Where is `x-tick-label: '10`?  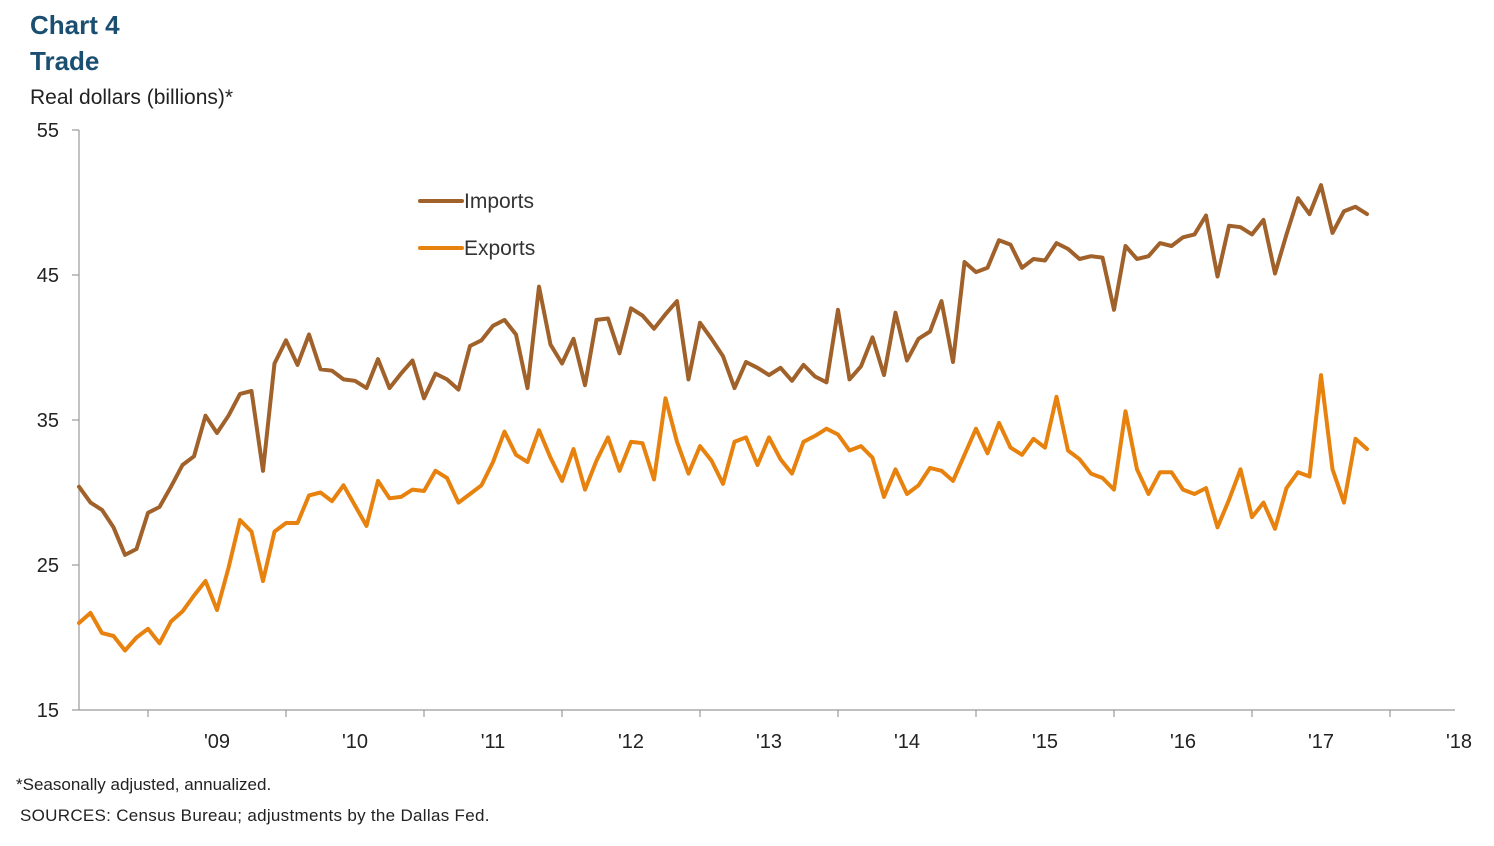 x-tick-label: '10 is located at coordinates (355, 742).